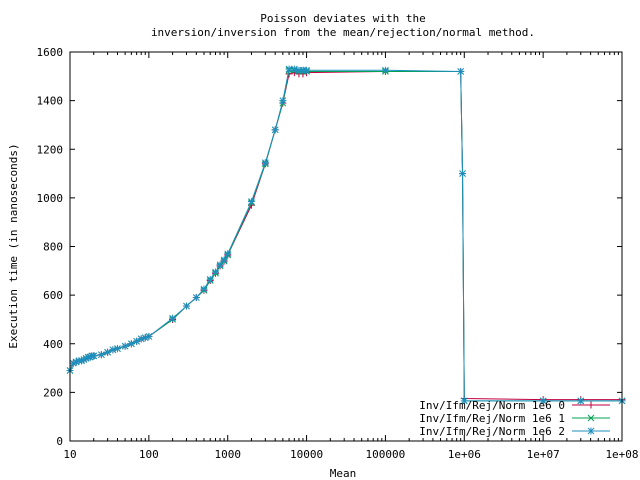 The height and width of the screenshot is (480, 640). What do you see at coordinates (227, 454) in the screenshot?
I see `x-tick-label: 1000` at bounding box center [227, 454].